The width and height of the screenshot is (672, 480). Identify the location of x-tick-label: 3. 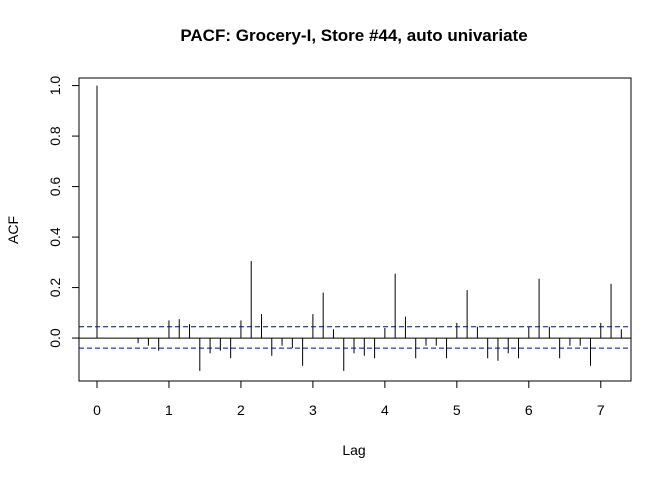
(313, 410).